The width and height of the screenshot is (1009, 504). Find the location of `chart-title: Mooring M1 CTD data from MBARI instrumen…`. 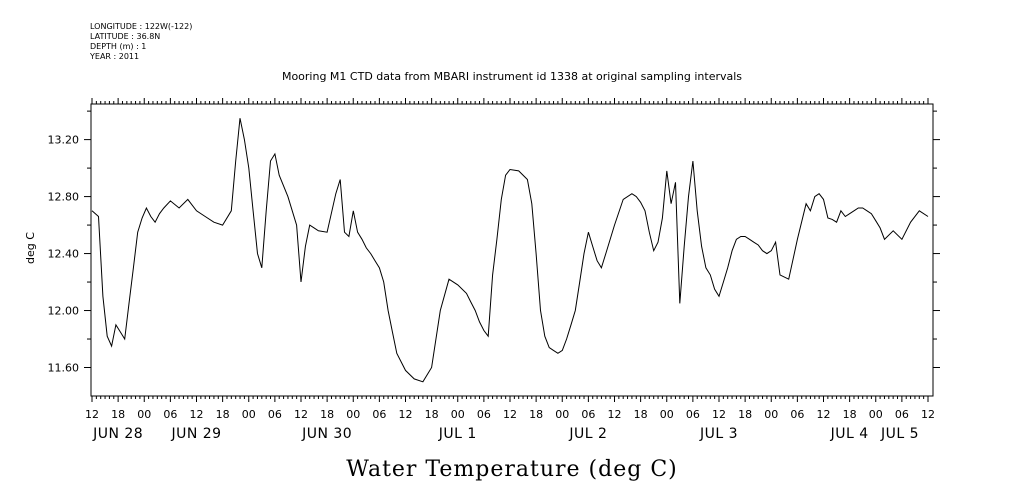

chart-title: Mooring M1 CTD data from MBARI instrumen… is located at coordinates (512, 76).